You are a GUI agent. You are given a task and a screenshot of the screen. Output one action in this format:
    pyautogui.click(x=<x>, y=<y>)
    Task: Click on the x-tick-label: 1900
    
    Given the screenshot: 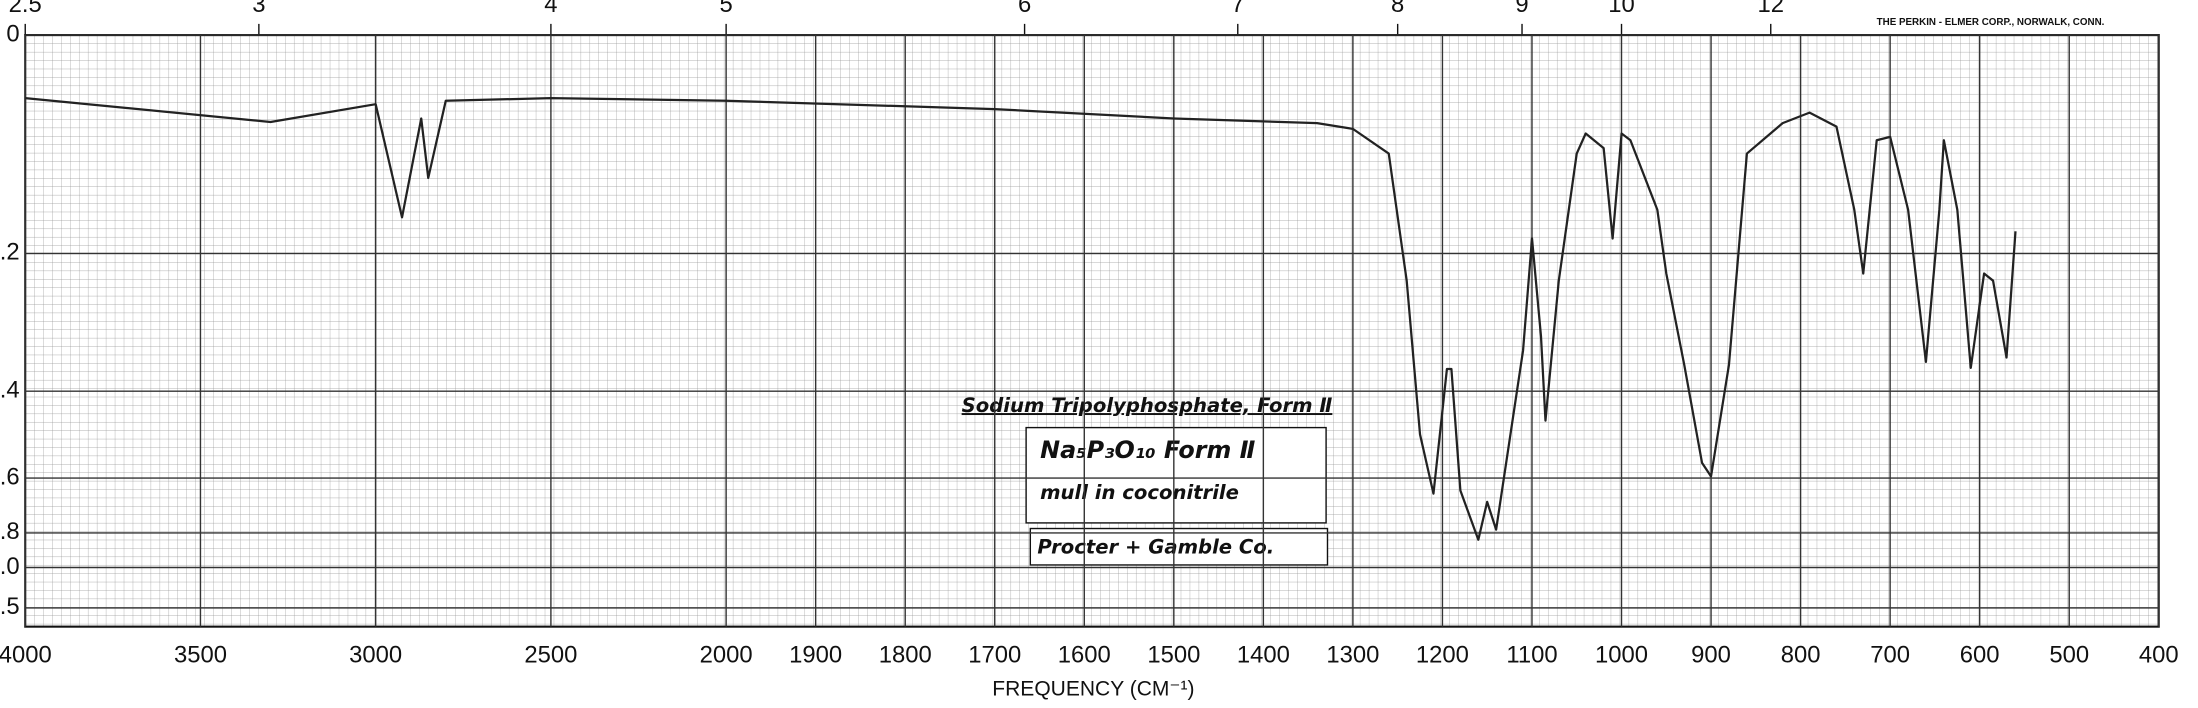 What is the action you would take?
    pyautogui.click(x=815, y=654)
    